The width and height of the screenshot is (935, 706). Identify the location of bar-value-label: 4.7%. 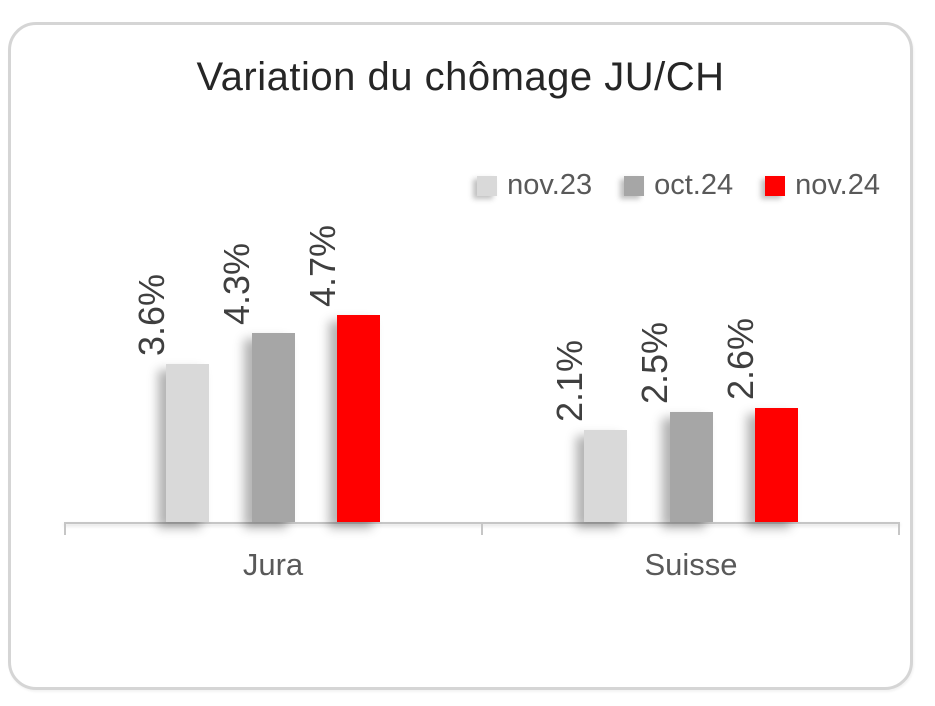
(322, 266).